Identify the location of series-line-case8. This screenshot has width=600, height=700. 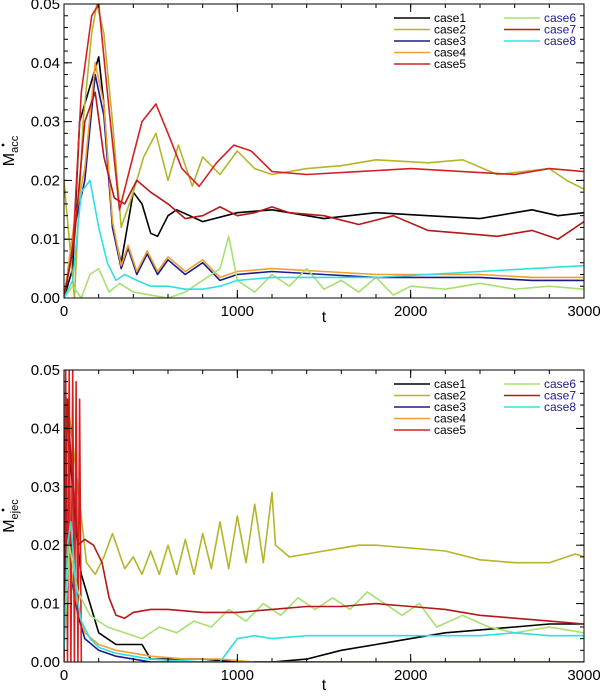
(324, 238).